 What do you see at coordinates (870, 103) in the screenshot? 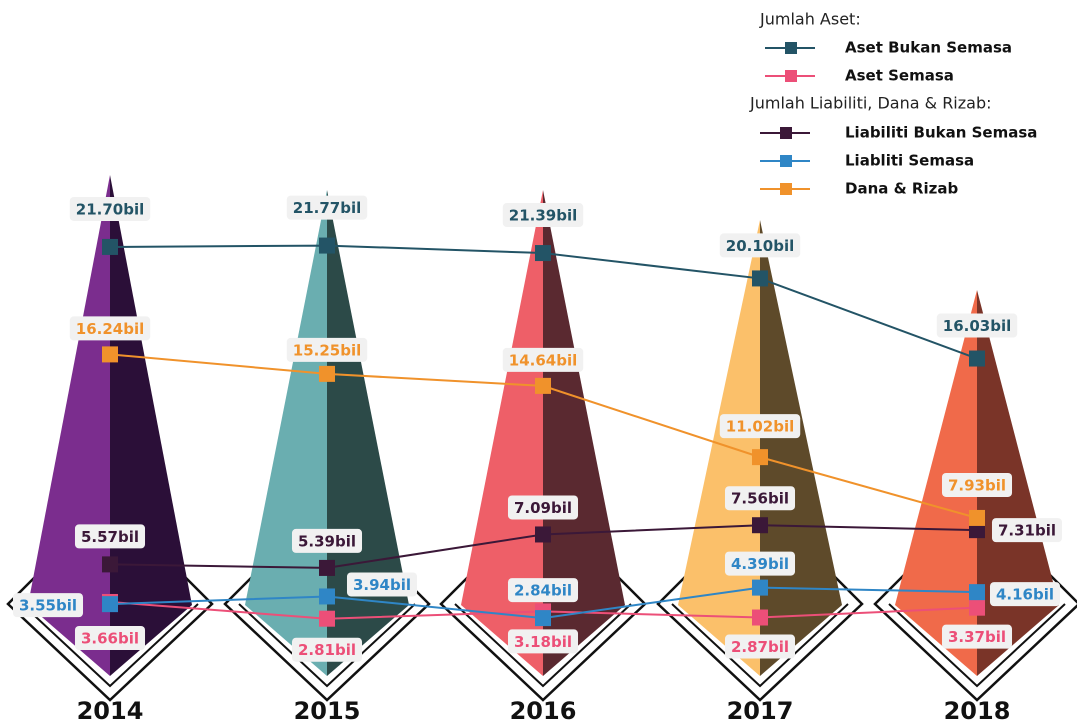
I see `legend-heading: Jumlah Liabiliti, Dana & Rizab:` at bounding box center [870, 103].